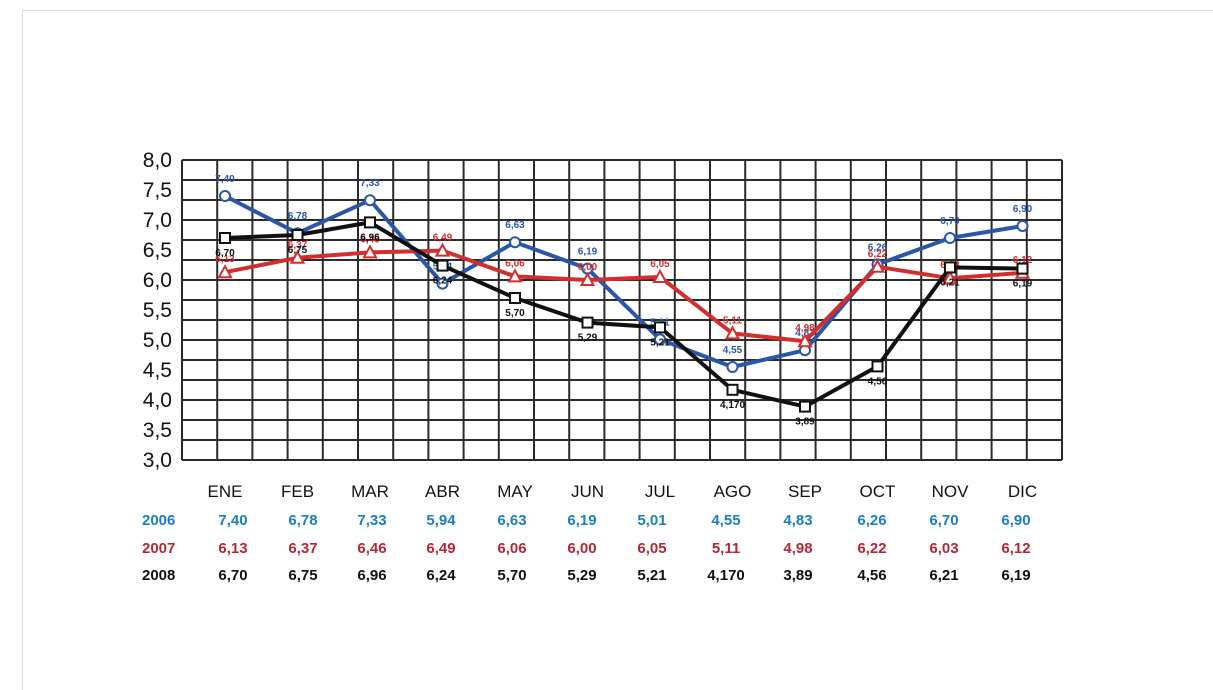  I want to click on data-label-2008: 4,170, so click(732, 405).